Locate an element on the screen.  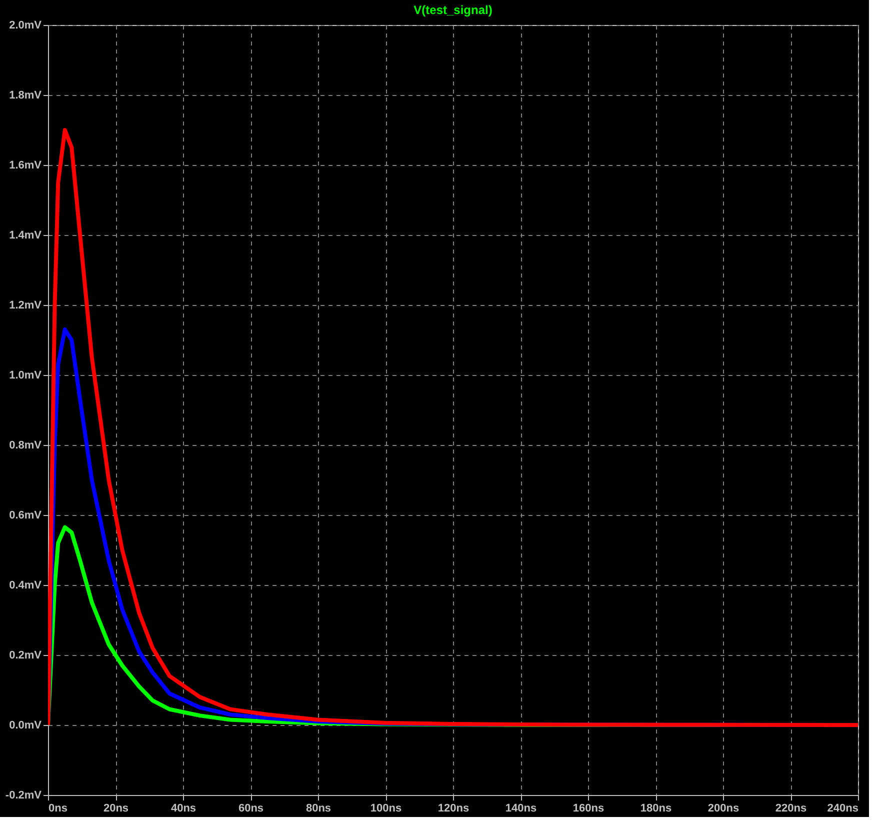
x-tick-label: 80ns is located at coordinates (319, 808).